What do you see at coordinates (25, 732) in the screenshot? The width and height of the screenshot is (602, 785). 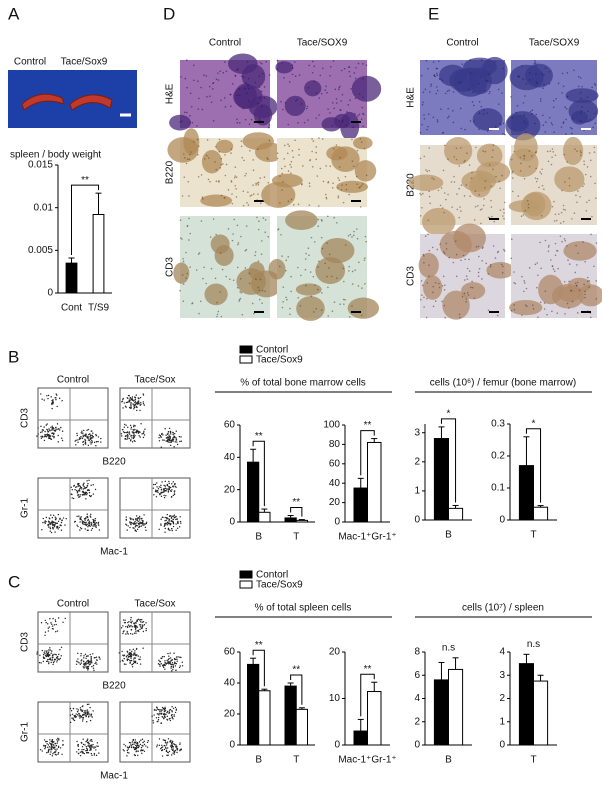 I see `label: Gr-1` at bounding box center [25, 732].